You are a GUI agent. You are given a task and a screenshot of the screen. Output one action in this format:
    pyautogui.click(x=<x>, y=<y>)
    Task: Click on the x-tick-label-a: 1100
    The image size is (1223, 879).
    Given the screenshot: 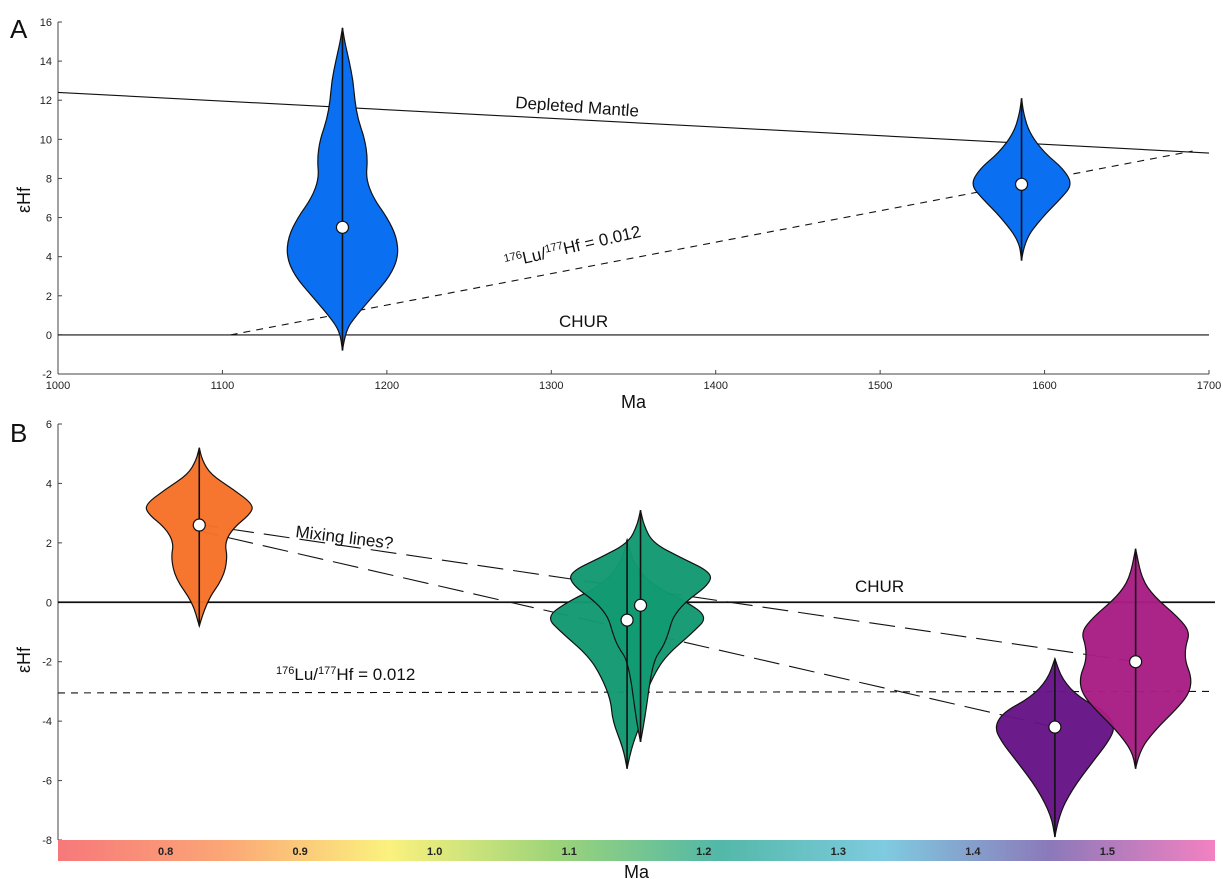 What is the action you would take?
    pyautogui.click(x=223, y=386)
    